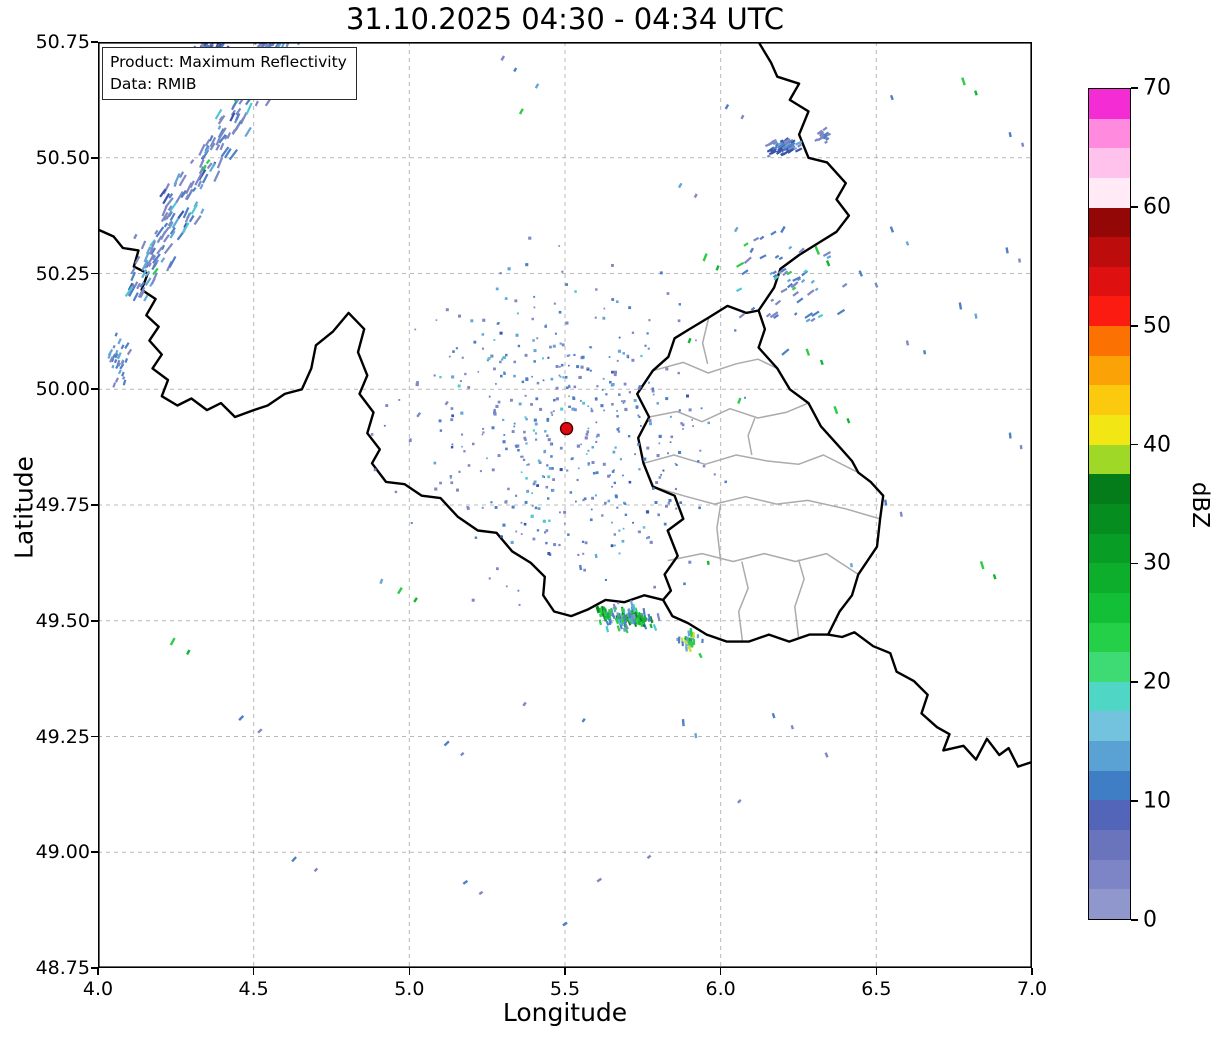 This screenshot has height=1040, width=1219. What do you see at coordinates (565, 1012) in the screenshot?
I see `x-axis-label: Longitude` at bounding box center [565, 1012].